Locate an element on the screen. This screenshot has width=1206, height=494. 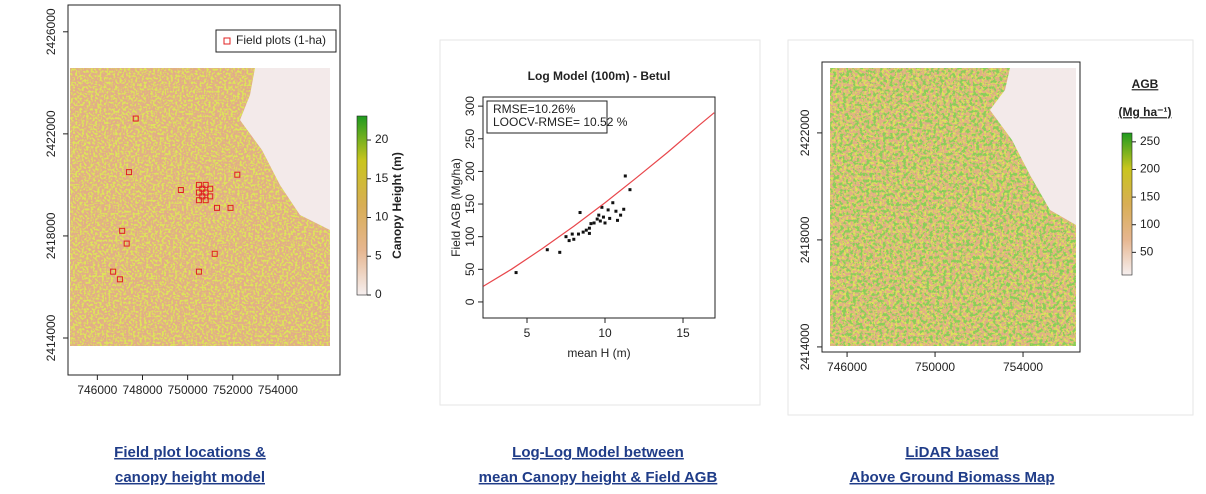
y-axis-label: Field AGB (Mg/ha) is located at coordinates (456, 207).